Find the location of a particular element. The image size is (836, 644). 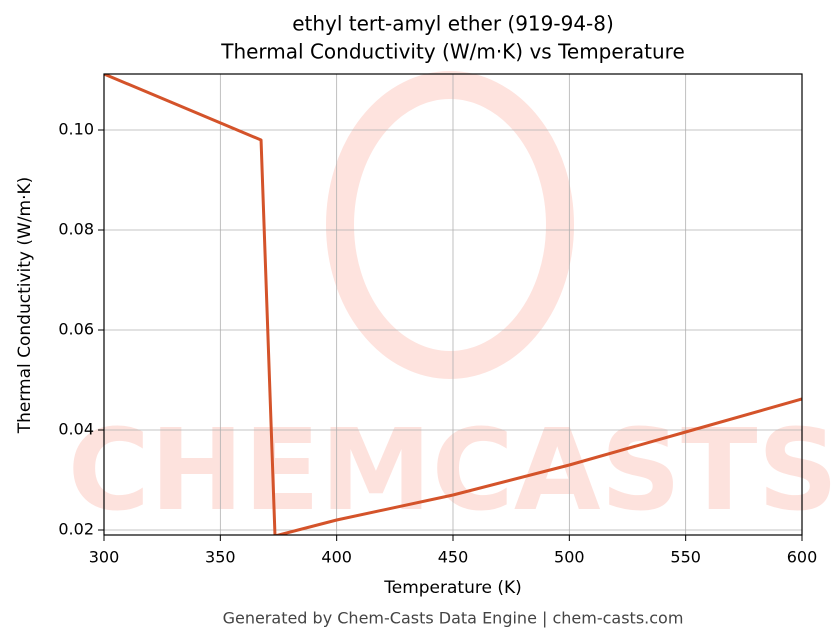

y-axis-label: Thermal Conductivity (W/m·K) is located at coordinates (25, 306).